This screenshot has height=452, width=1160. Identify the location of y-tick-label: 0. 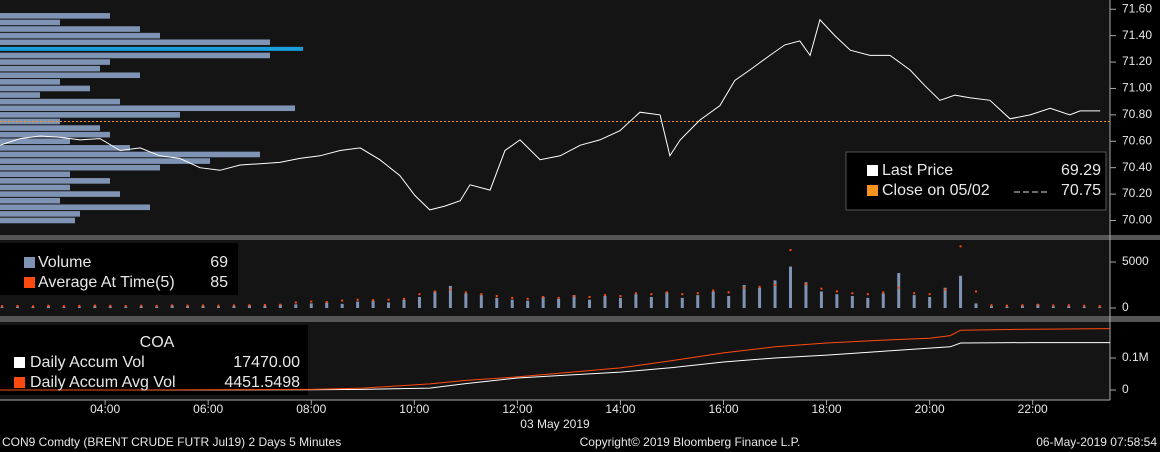
(1125, 389).